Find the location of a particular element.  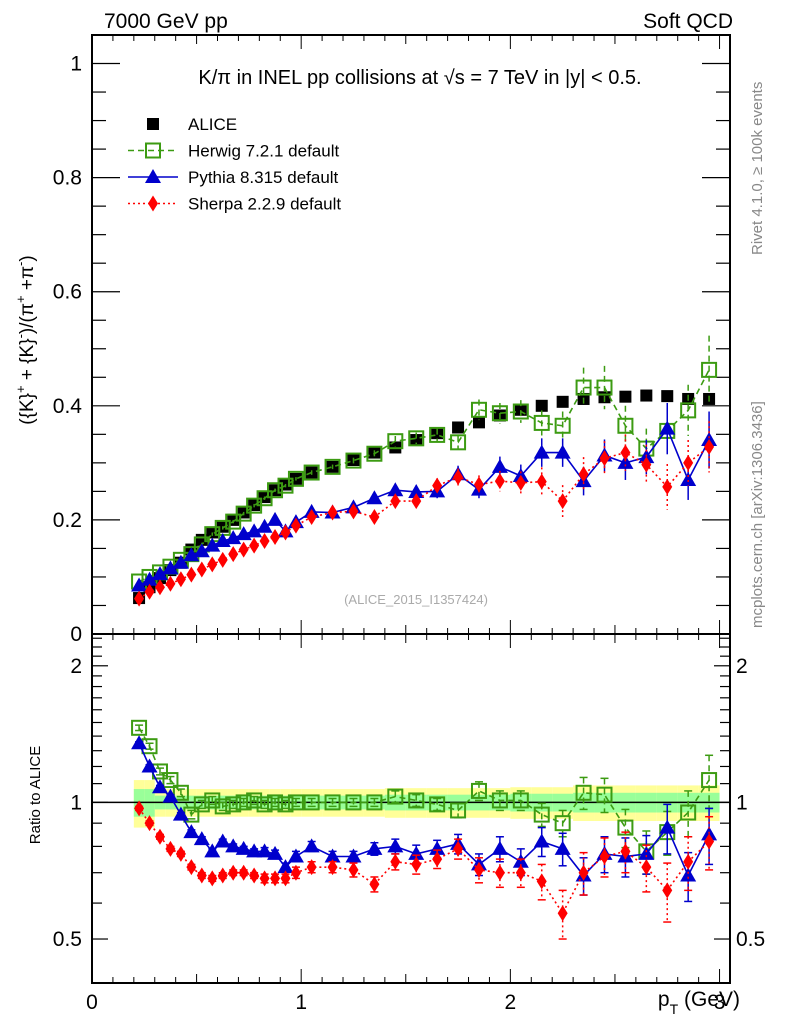

x-axis-label: pT (GeV) is located at coordinates (699, 1002).